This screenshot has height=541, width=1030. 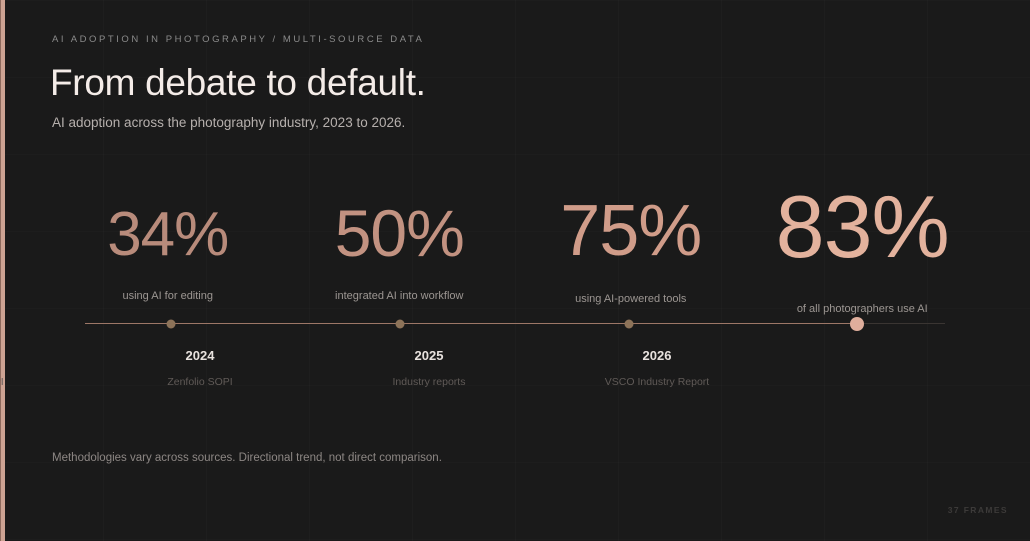 What do you see at coordinates (399, 296) in the screenshot?
I see `stat-label-2024: integrated AI into workflow` at bounding box center [399, 296].